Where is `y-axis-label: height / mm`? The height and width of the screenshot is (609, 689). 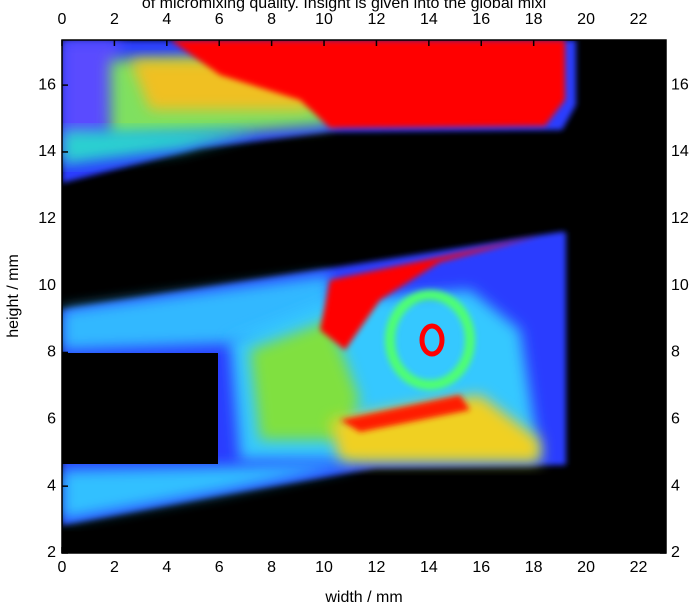 y-axis-label: height / mm is located at coordinates (13, 296).